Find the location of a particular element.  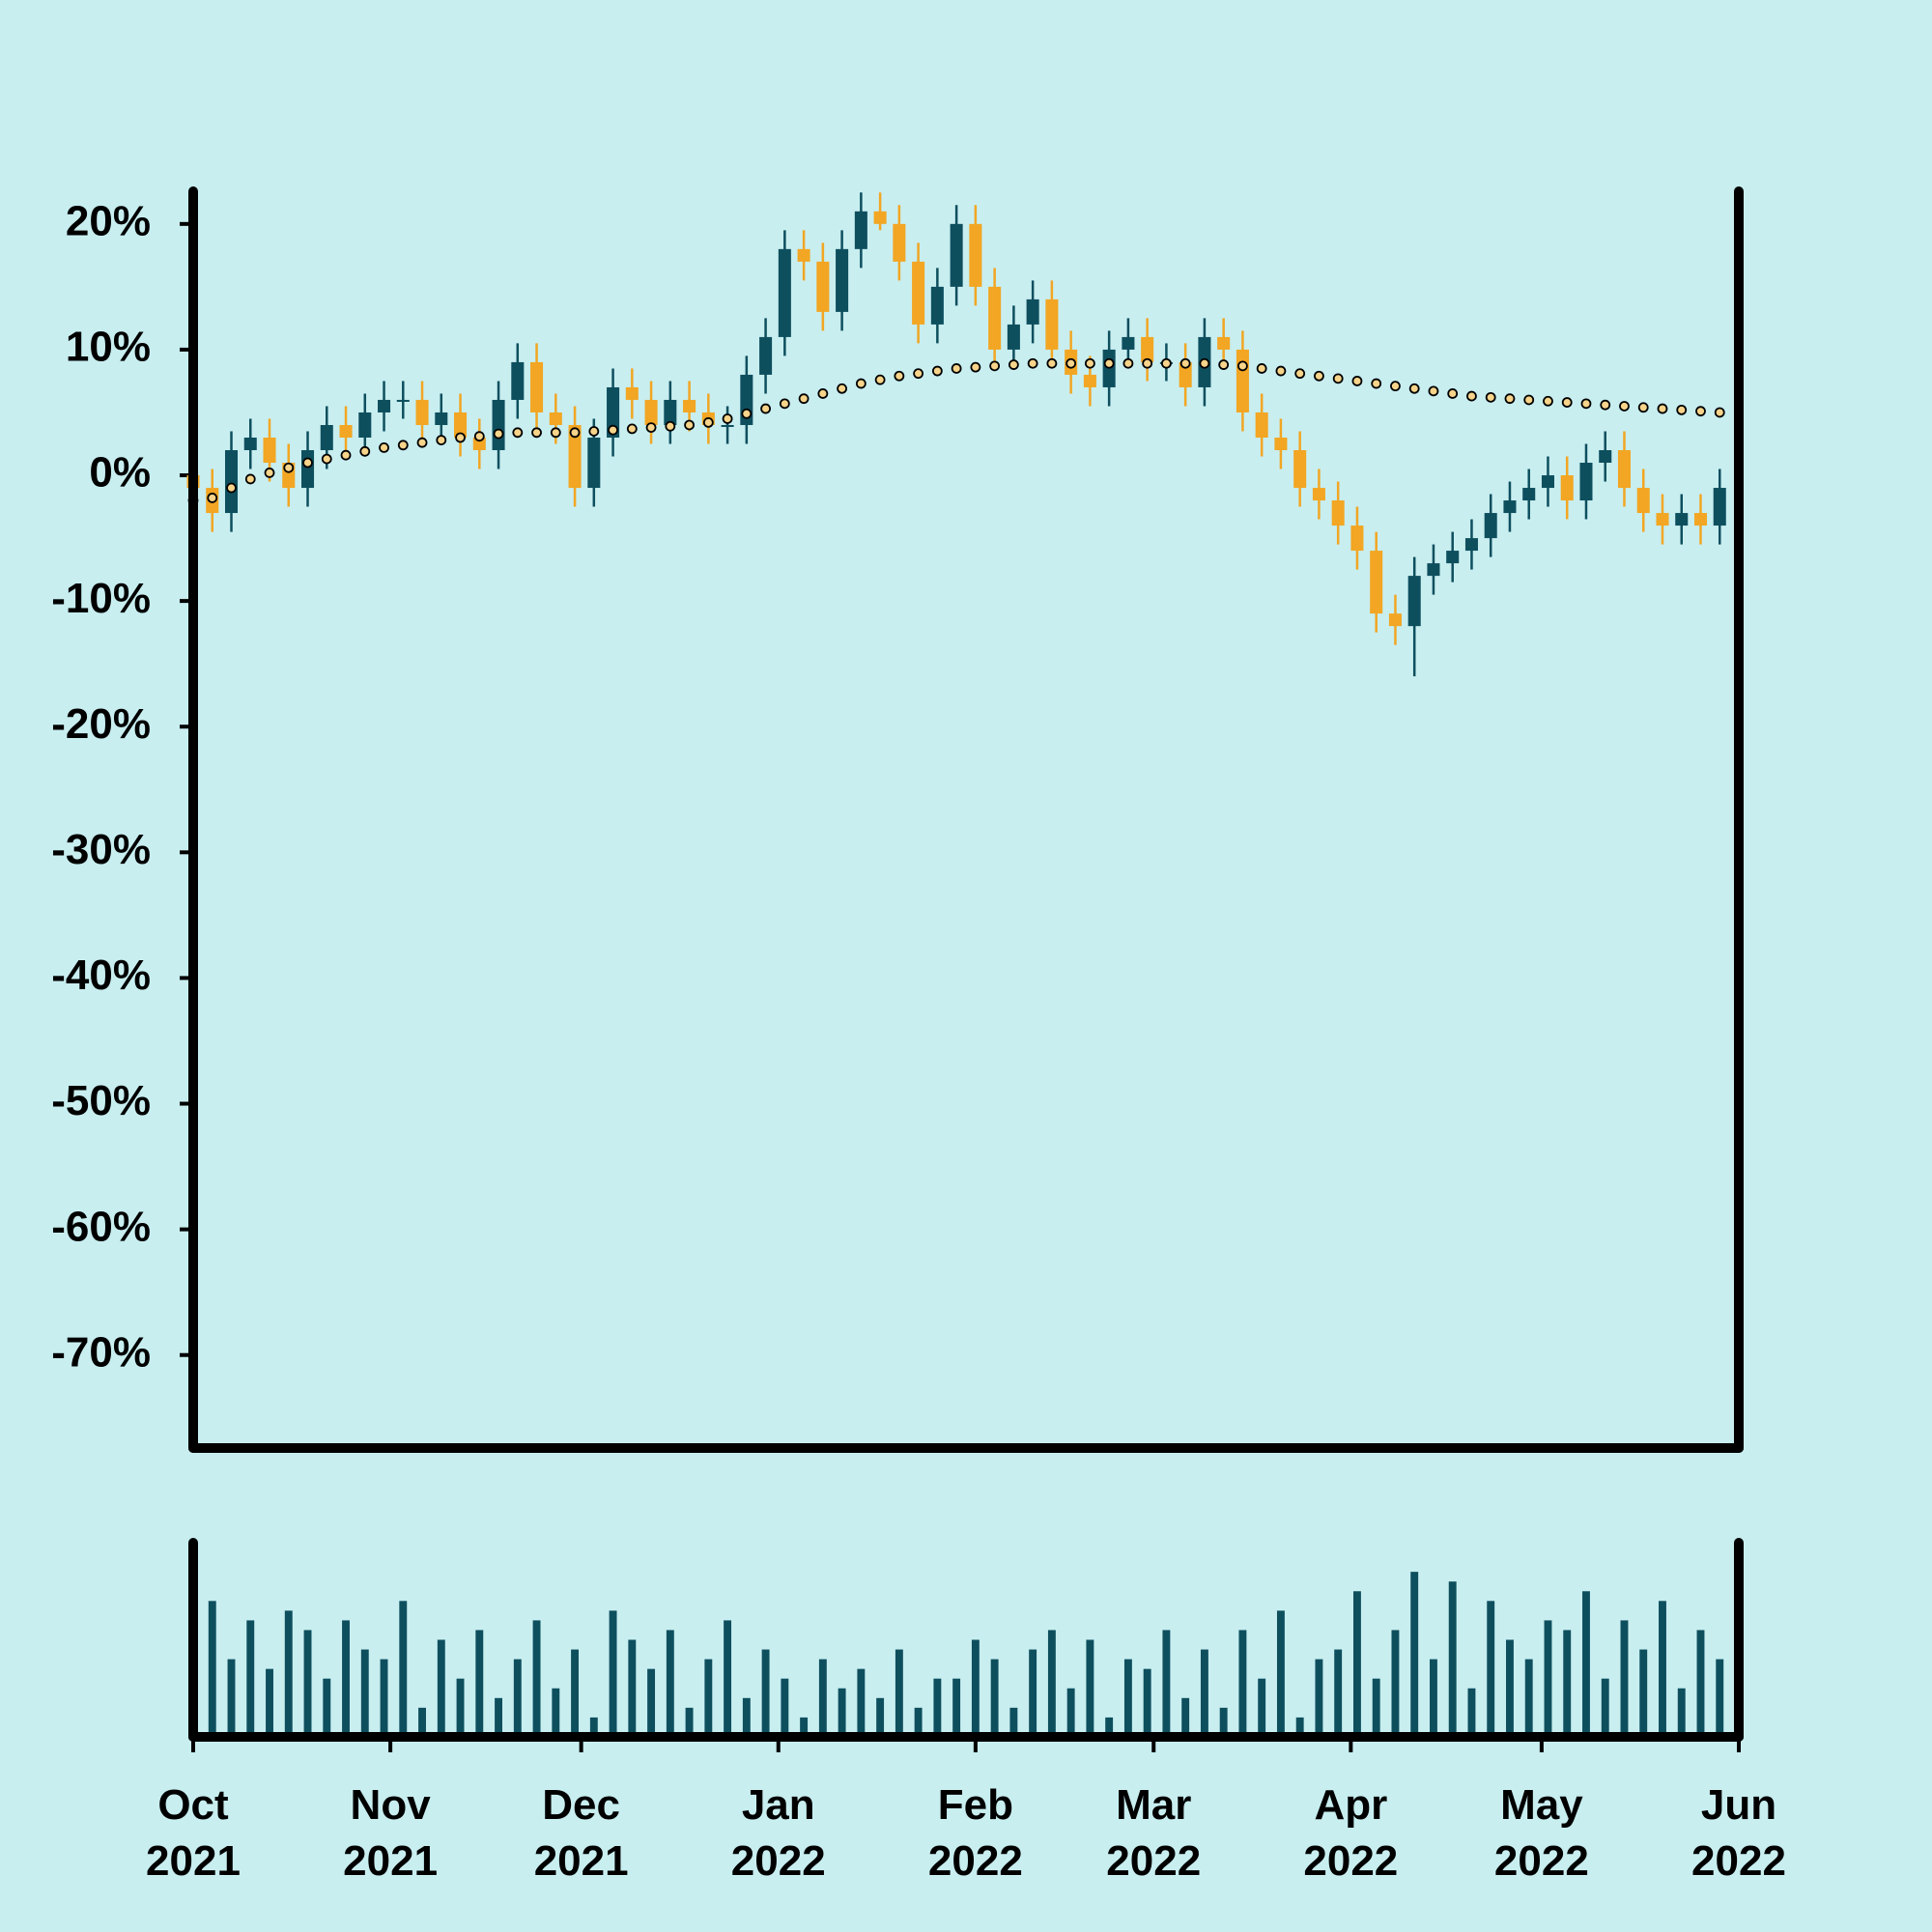

y-tick-label: -50% is located at coordinates (101, 1100).